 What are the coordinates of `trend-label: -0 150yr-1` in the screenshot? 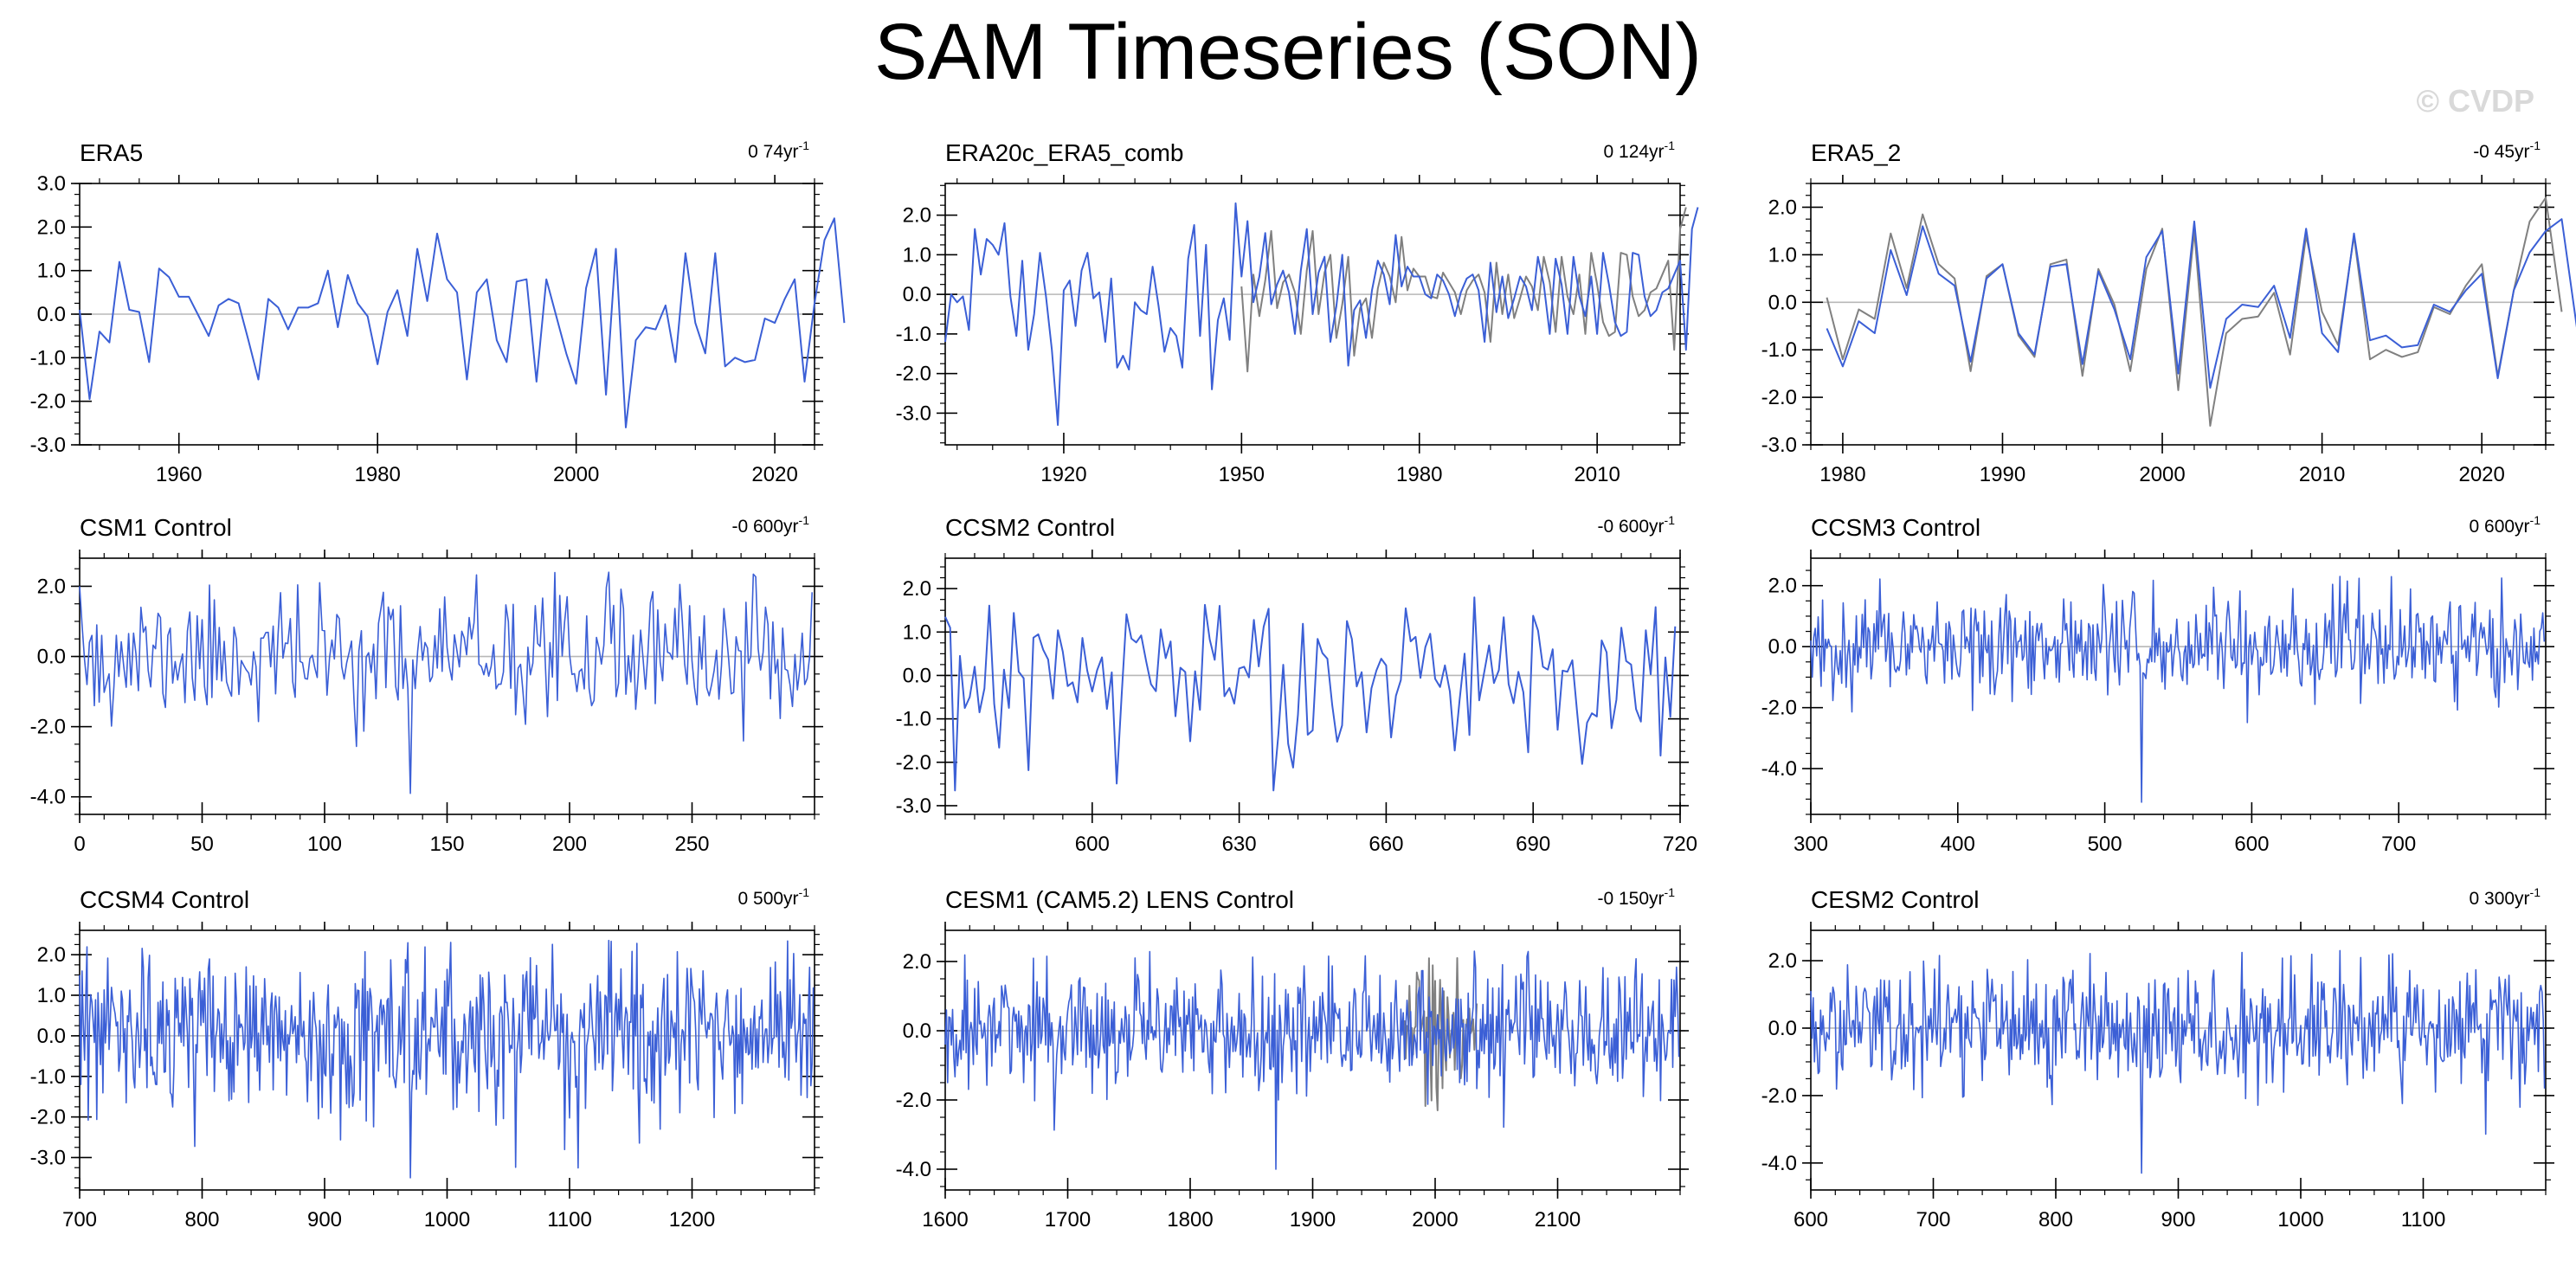 It's located at (1637, 897).